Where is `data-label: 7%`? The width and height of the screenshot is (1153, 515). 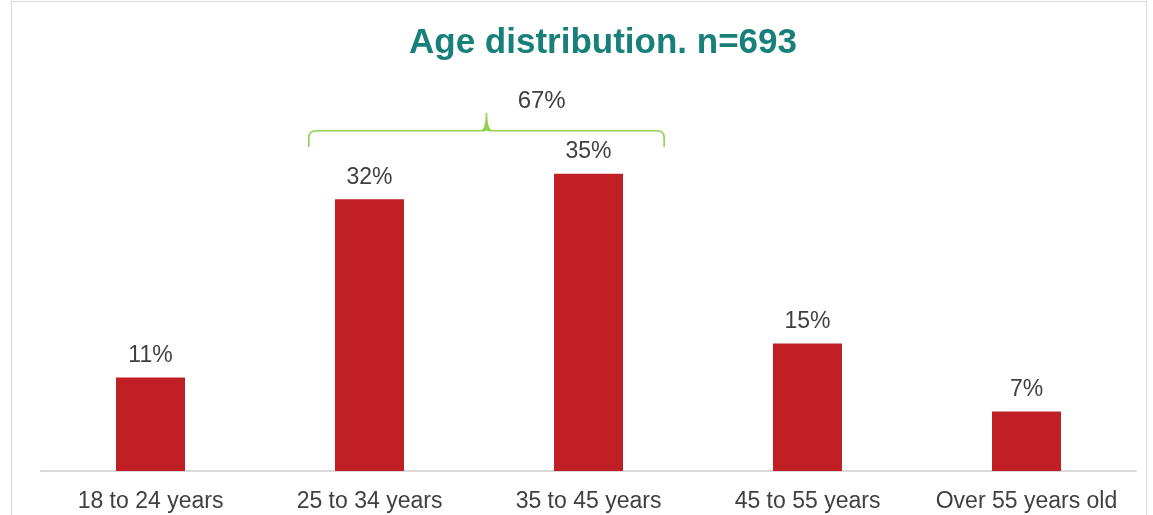
data-label: 7% is located at coordinates (1026, 388).